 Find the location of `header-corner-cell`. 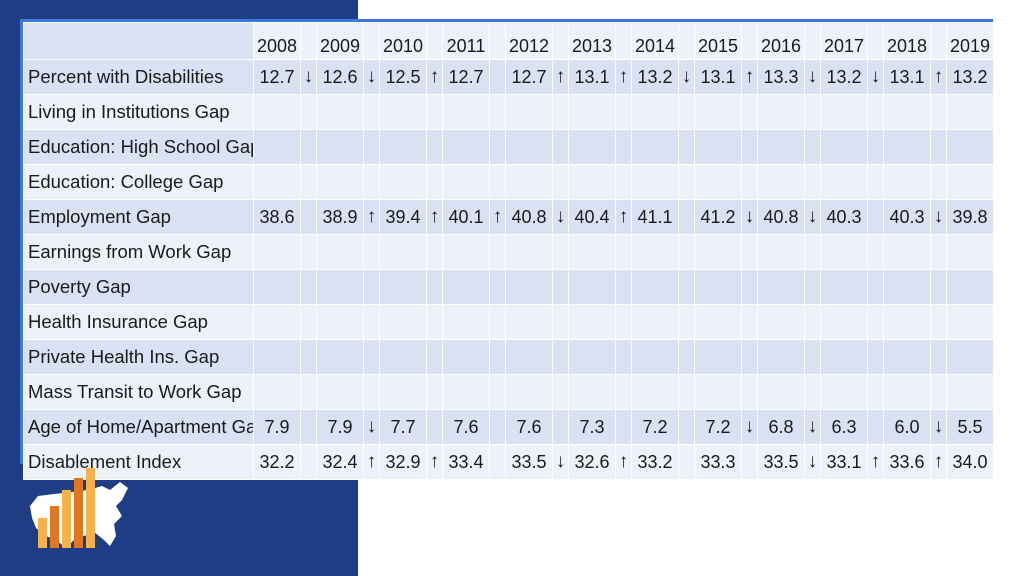

header-corner-cell is located at coordinates (138, 41).